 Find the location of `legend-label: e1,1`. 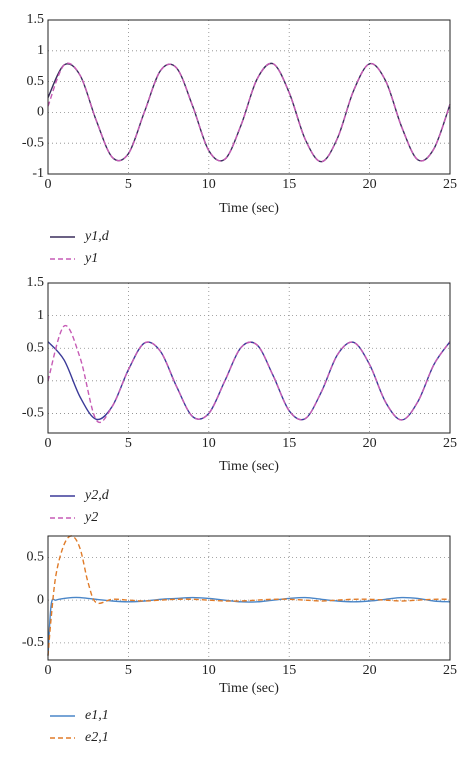

legend-label: e1,1 is located at coordinates (97, 715).